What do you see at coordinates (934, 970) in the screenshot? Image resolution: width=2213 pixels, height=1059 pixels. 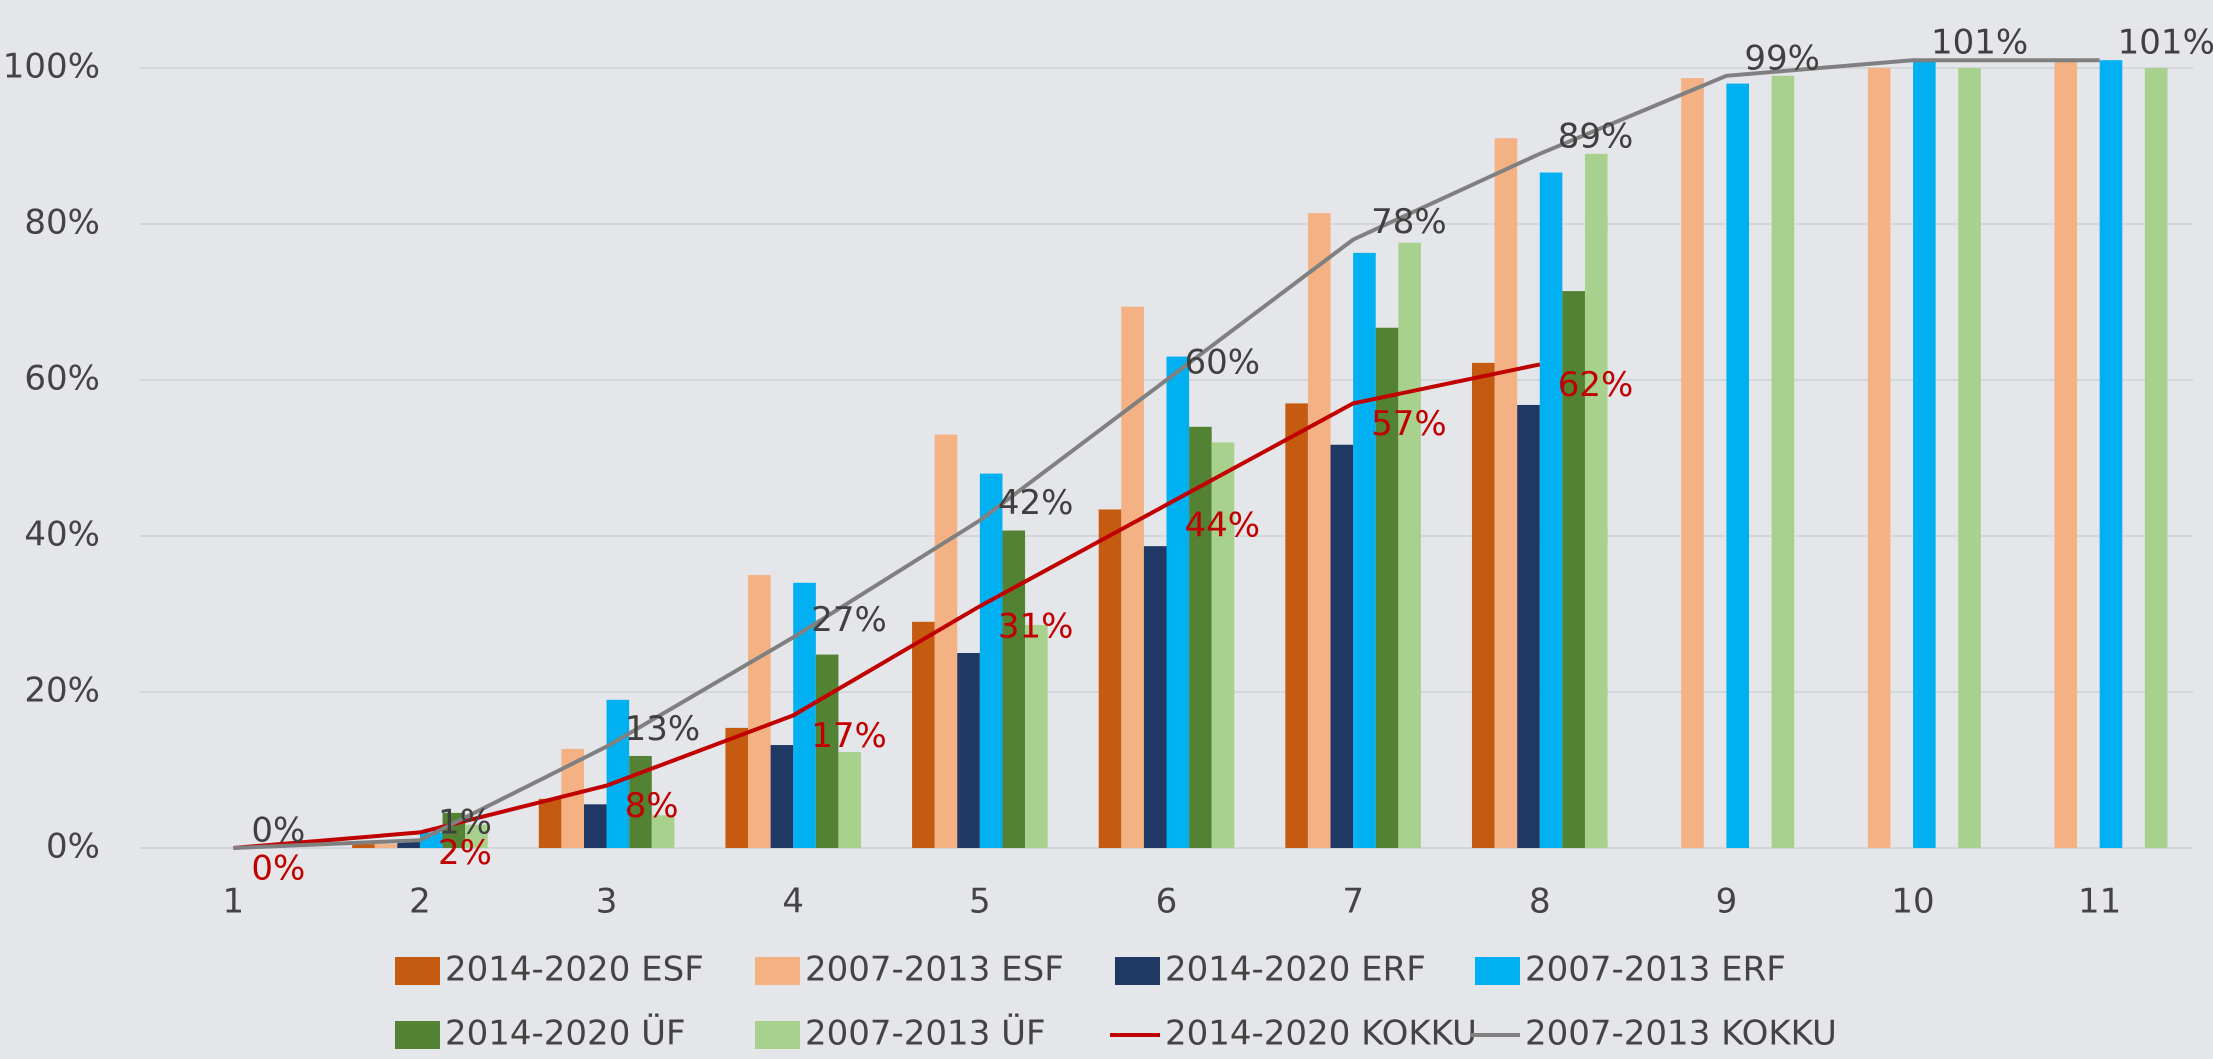 I see `legend-label: 2007-2013 ESF` at bounding box center [934, 970].